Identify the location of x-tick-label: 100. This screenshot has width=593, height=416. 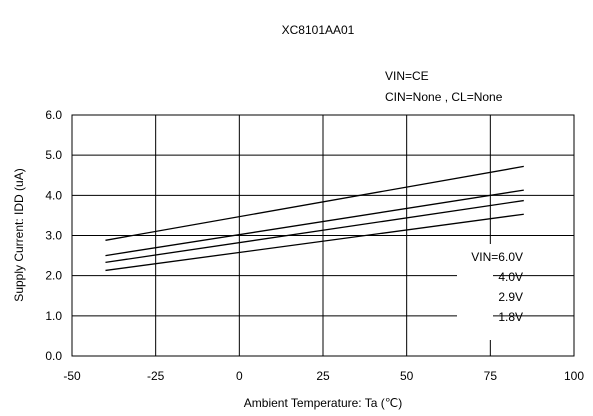
(574, 376).